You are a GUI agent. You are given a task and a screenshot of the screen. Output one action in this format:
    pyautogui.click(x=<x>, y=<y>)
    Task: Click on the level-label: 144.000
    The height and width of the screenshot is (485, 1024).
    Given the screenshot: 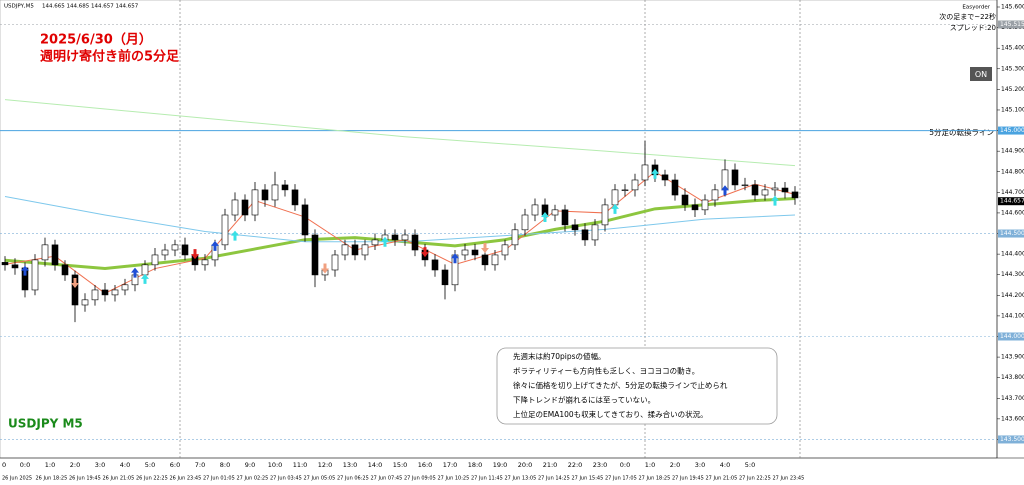 What is the action you would take?
    pyautogui.click(x=1012, y=336)
    